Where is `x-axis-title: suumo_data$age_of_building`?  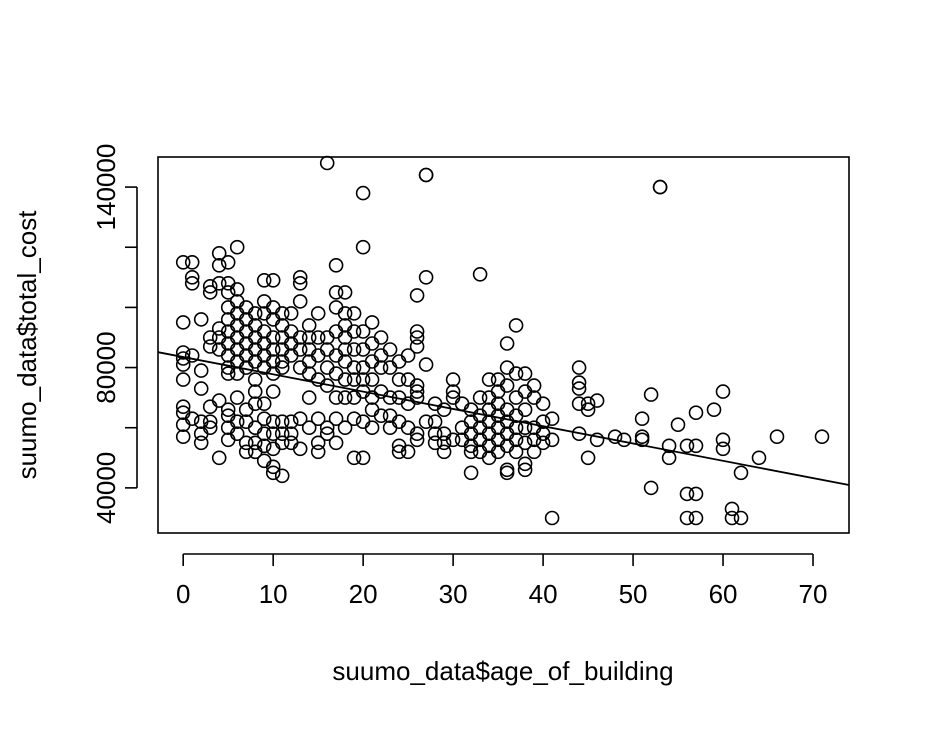
x-axis-title: suumo_data$age_of_building is located at coordinates (502, 671).